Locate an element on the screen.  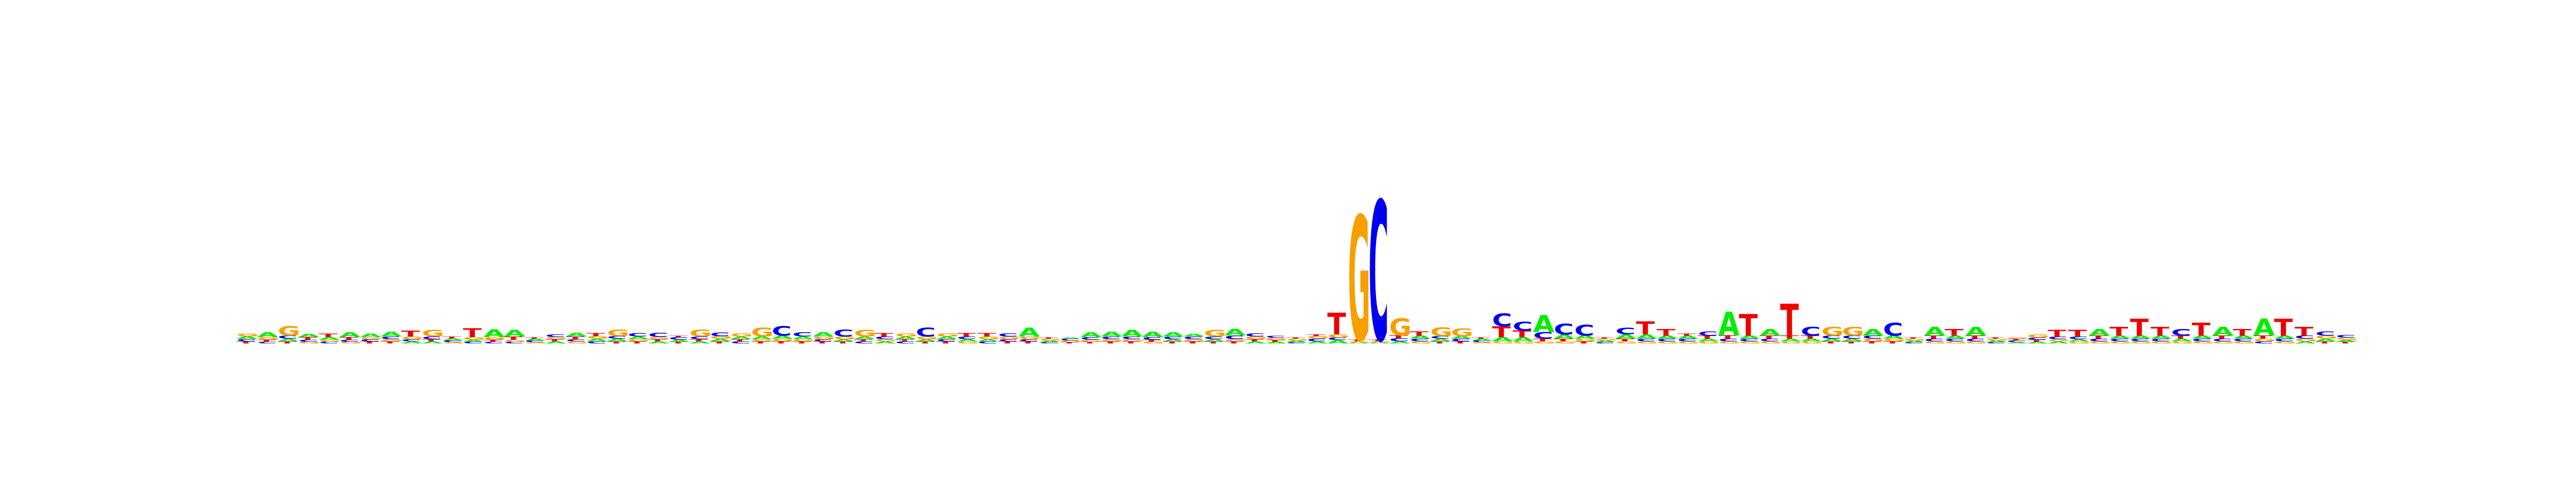
logo-letter-a-pos-80: A is located at coordinates (1873, 332).